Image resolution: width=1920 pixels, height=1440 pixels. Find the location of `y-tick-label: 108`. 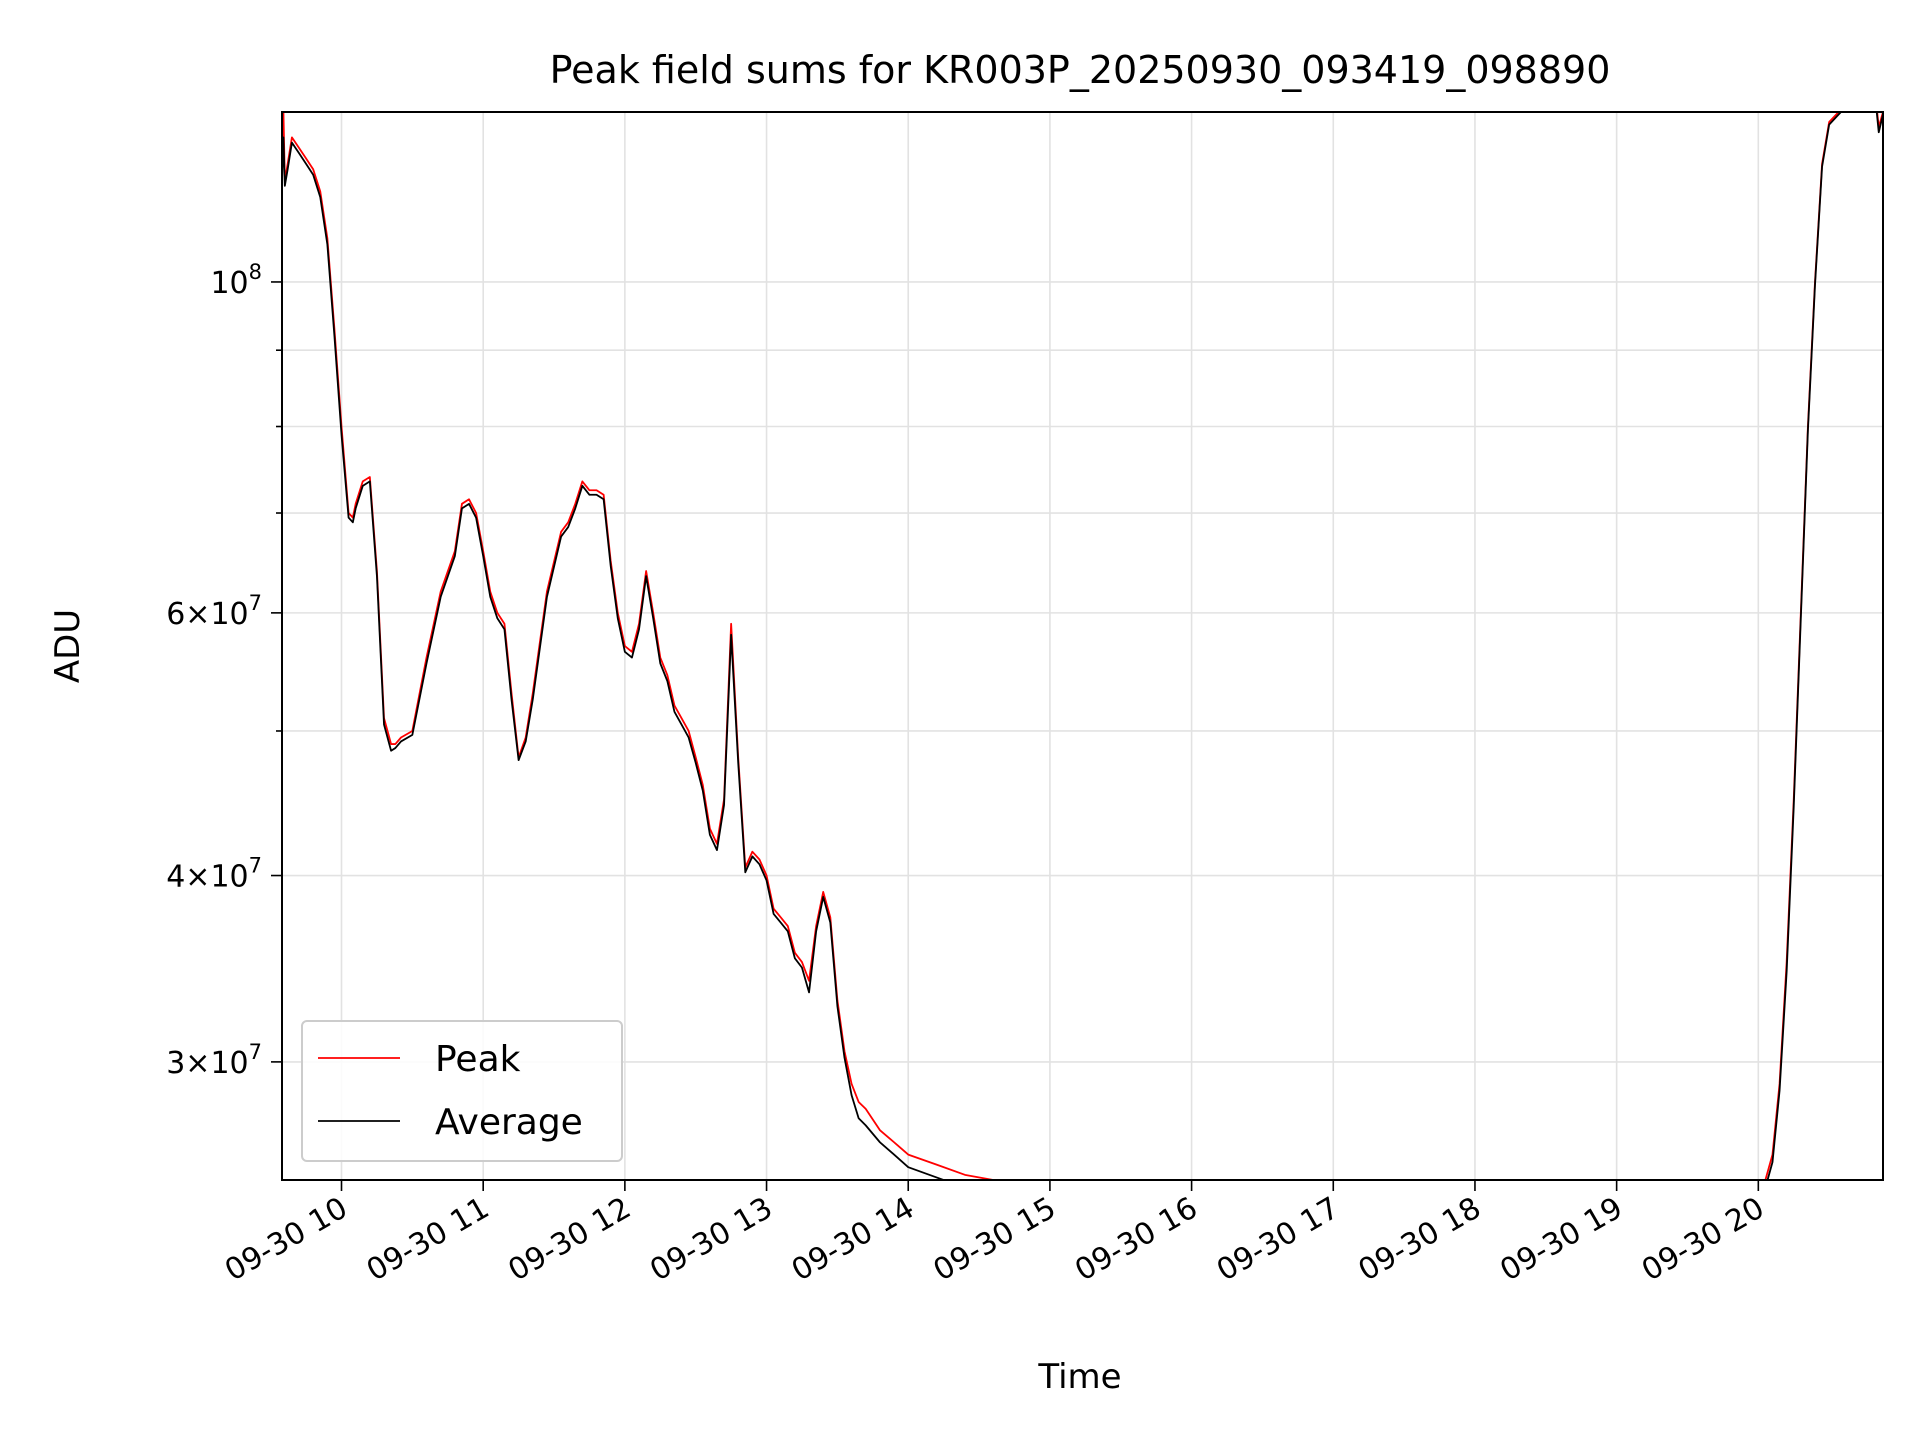

y-tick-label: 108 is located at coordinates (236, 280).